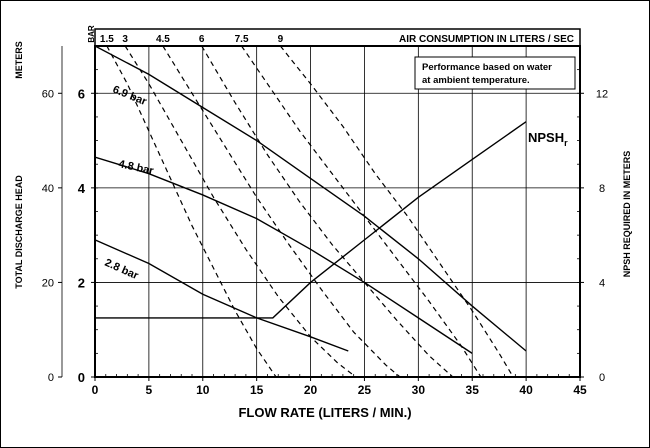 The width and height of the screenshot is (650, 448). Describe the element at coordinates (88, 227) in the screenshot. I see `y-bar-ticks: 0 2 4 6` at that location.